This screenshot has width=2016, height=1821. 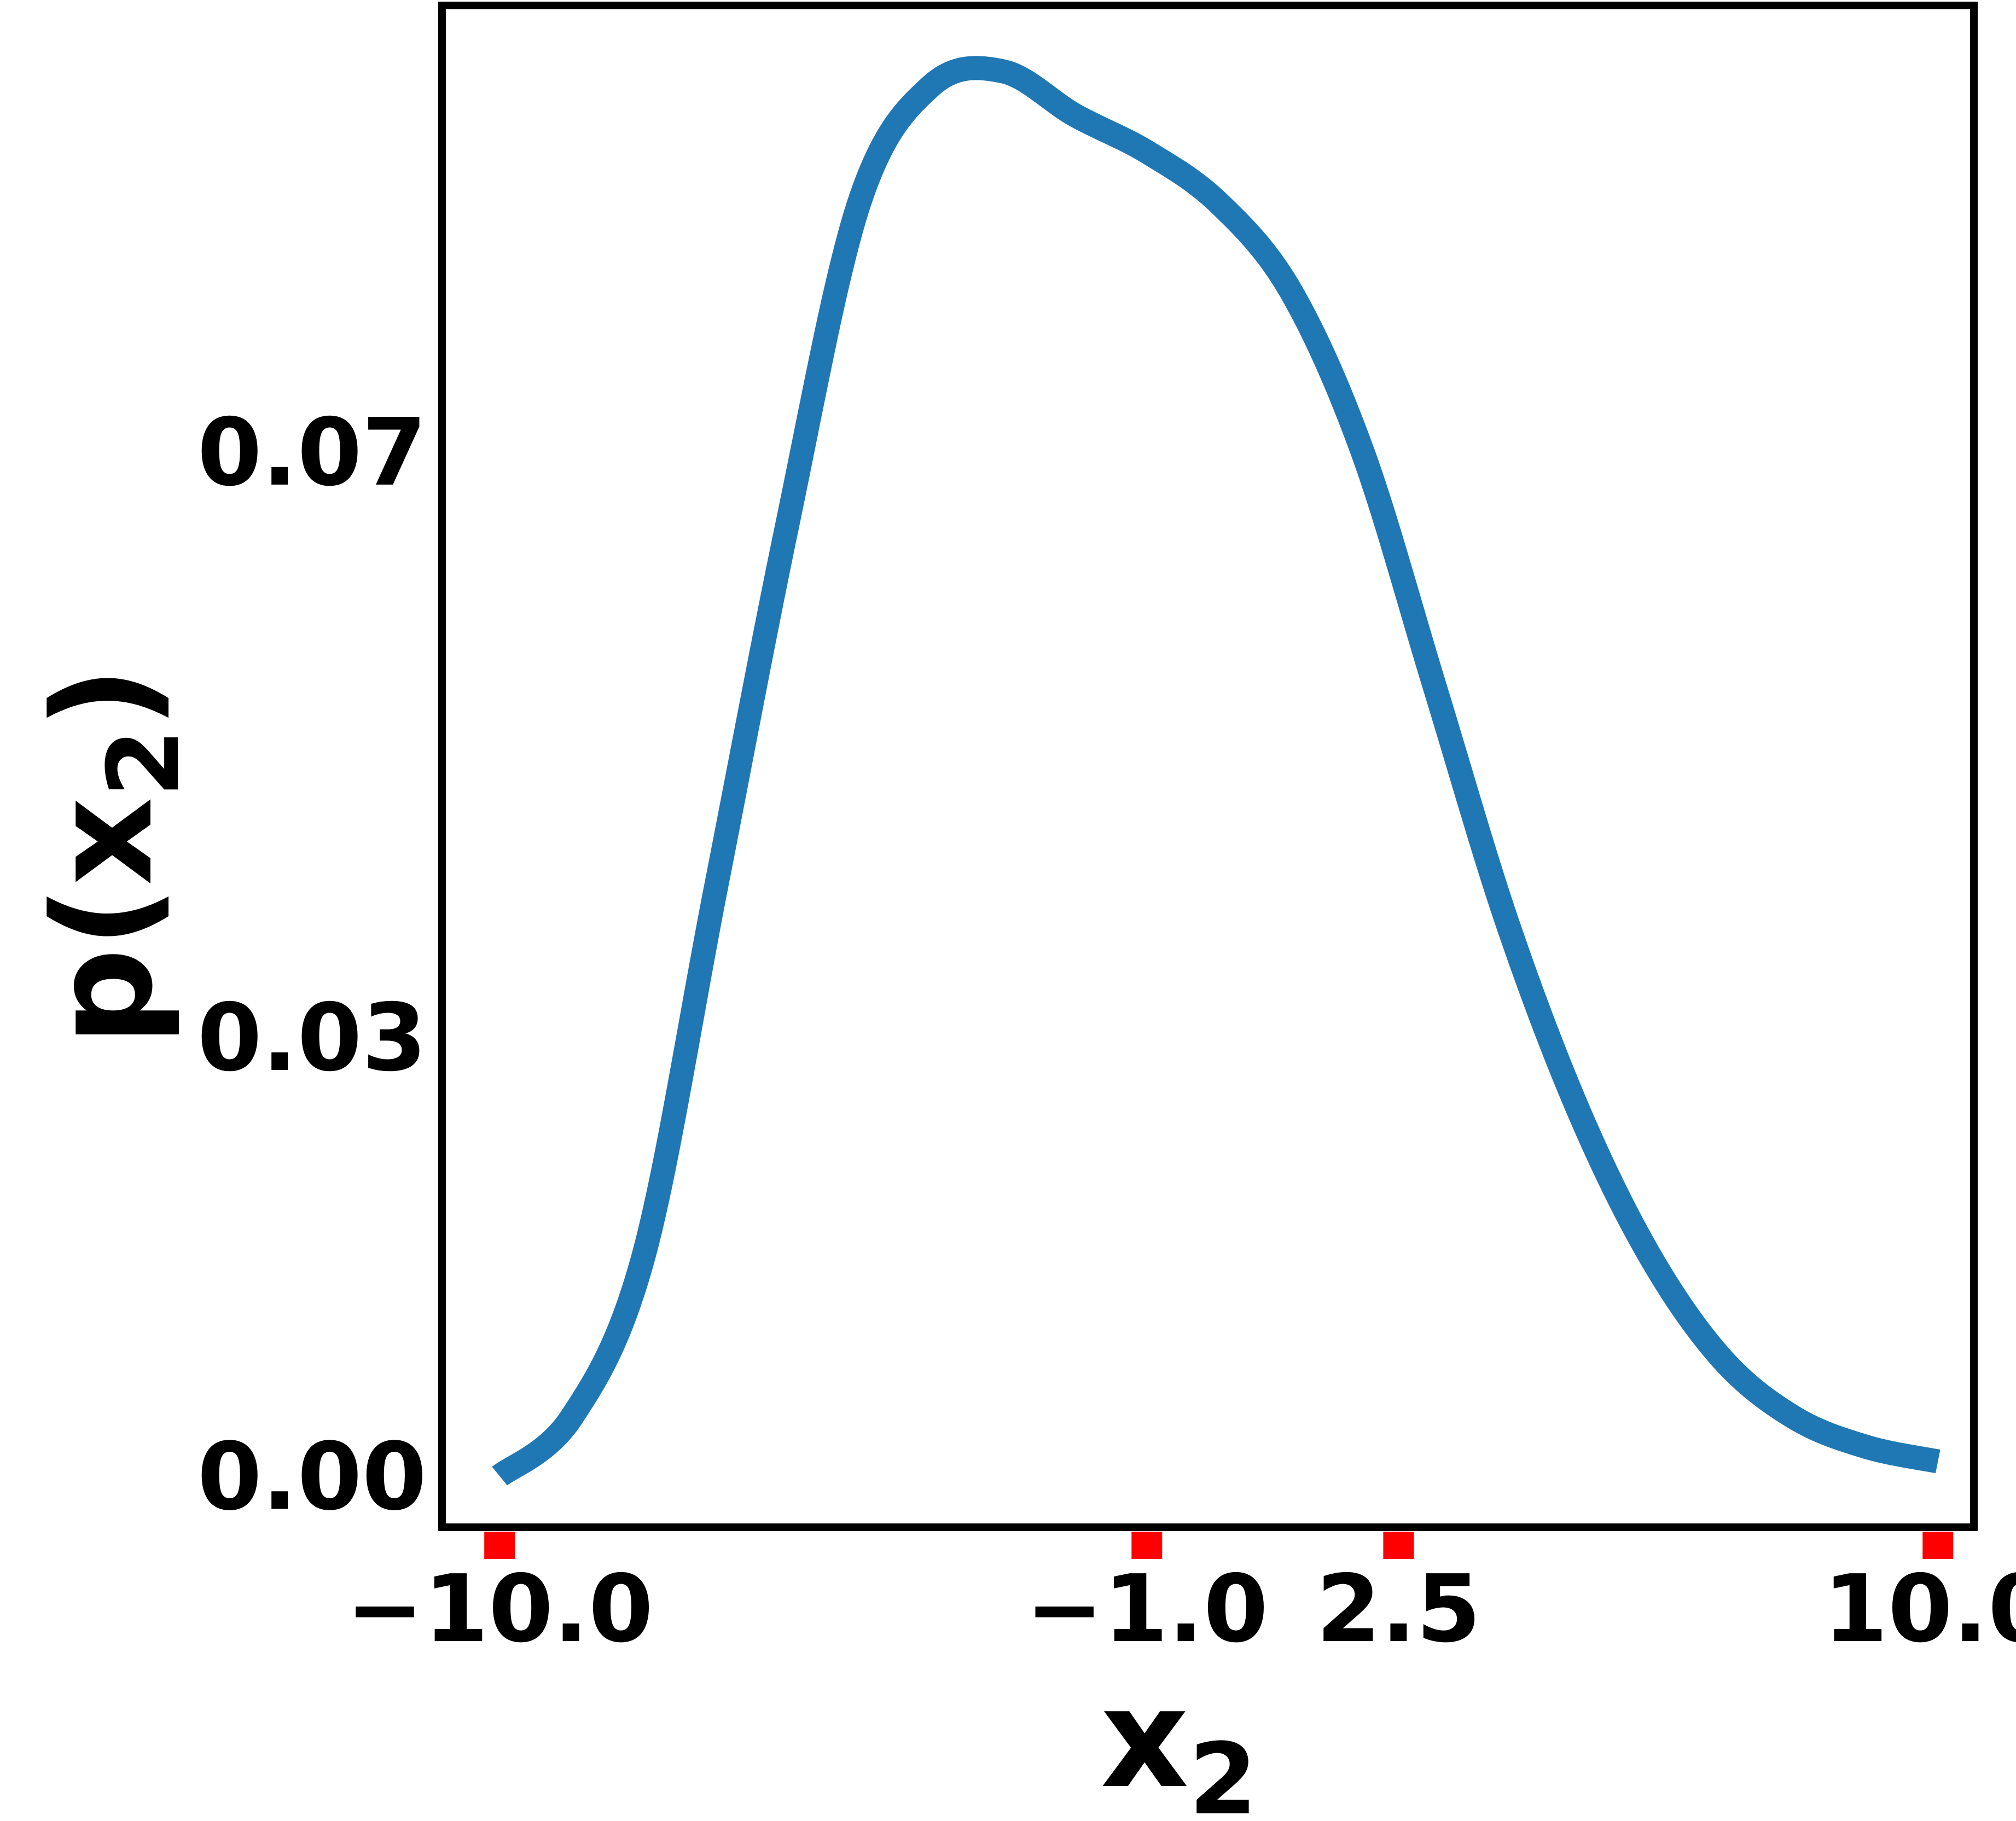 I want to click on x-axis-ticks: −10.0 −1.0 2.5 10.0, so click(x=1181, y=1597).